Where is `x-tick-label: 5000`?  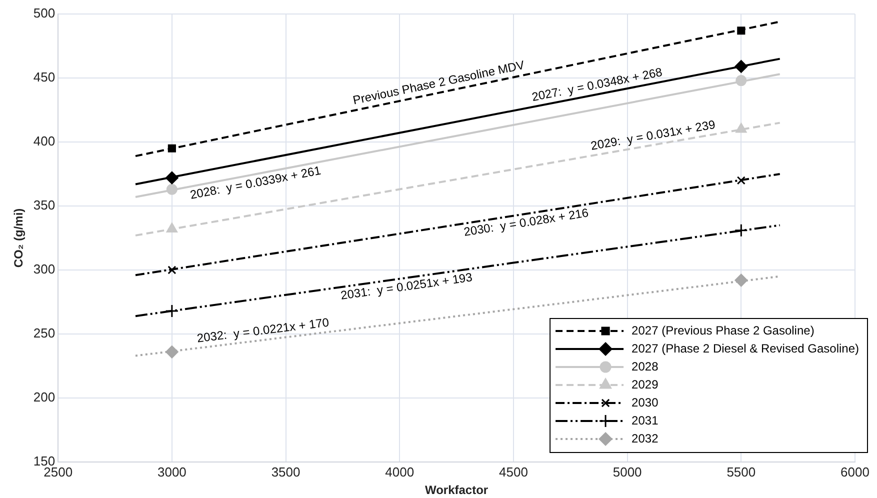 x-tick-label: 5000 is located at coordinates (627, 472).